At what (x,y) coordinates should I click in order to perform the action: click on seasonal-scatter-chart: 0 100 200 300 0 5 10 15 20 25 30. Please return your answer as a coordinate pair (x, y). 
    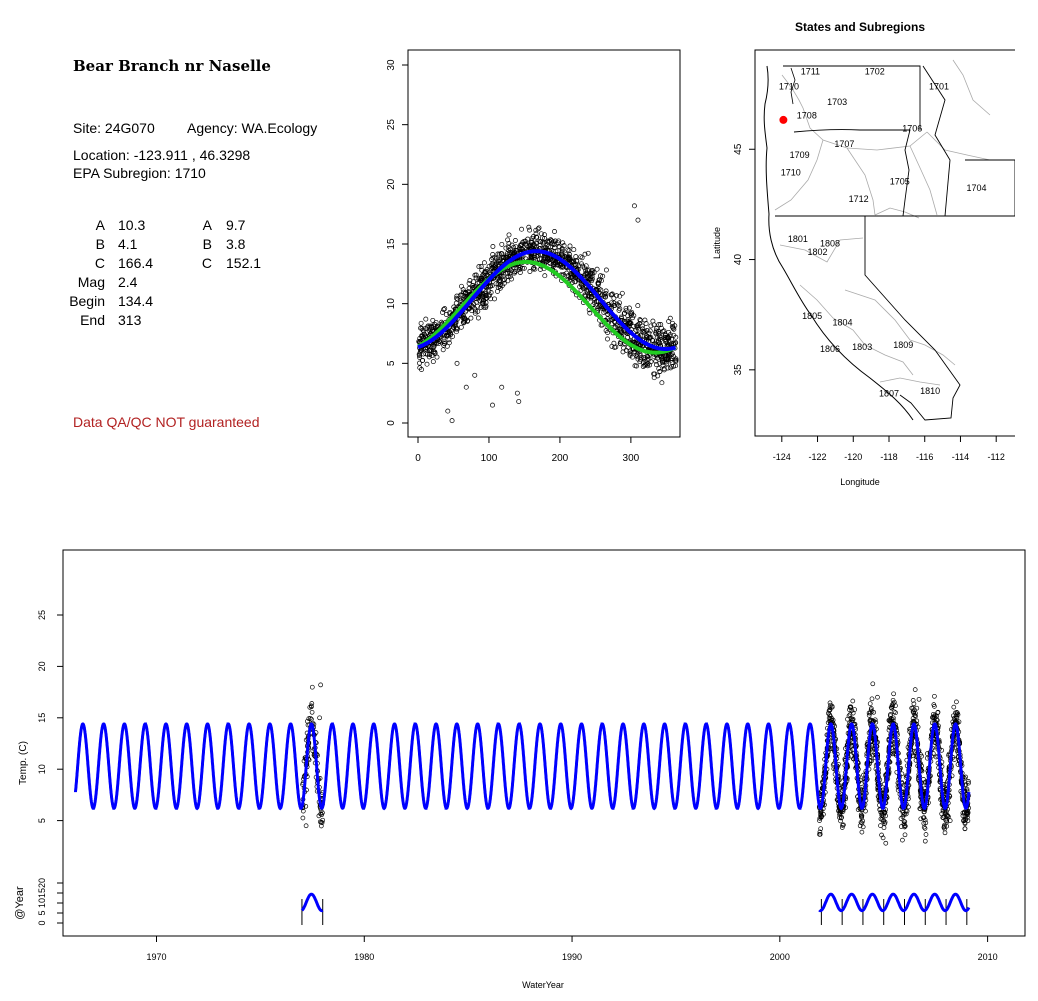
    Looking at the image, I should click on (533, 256).